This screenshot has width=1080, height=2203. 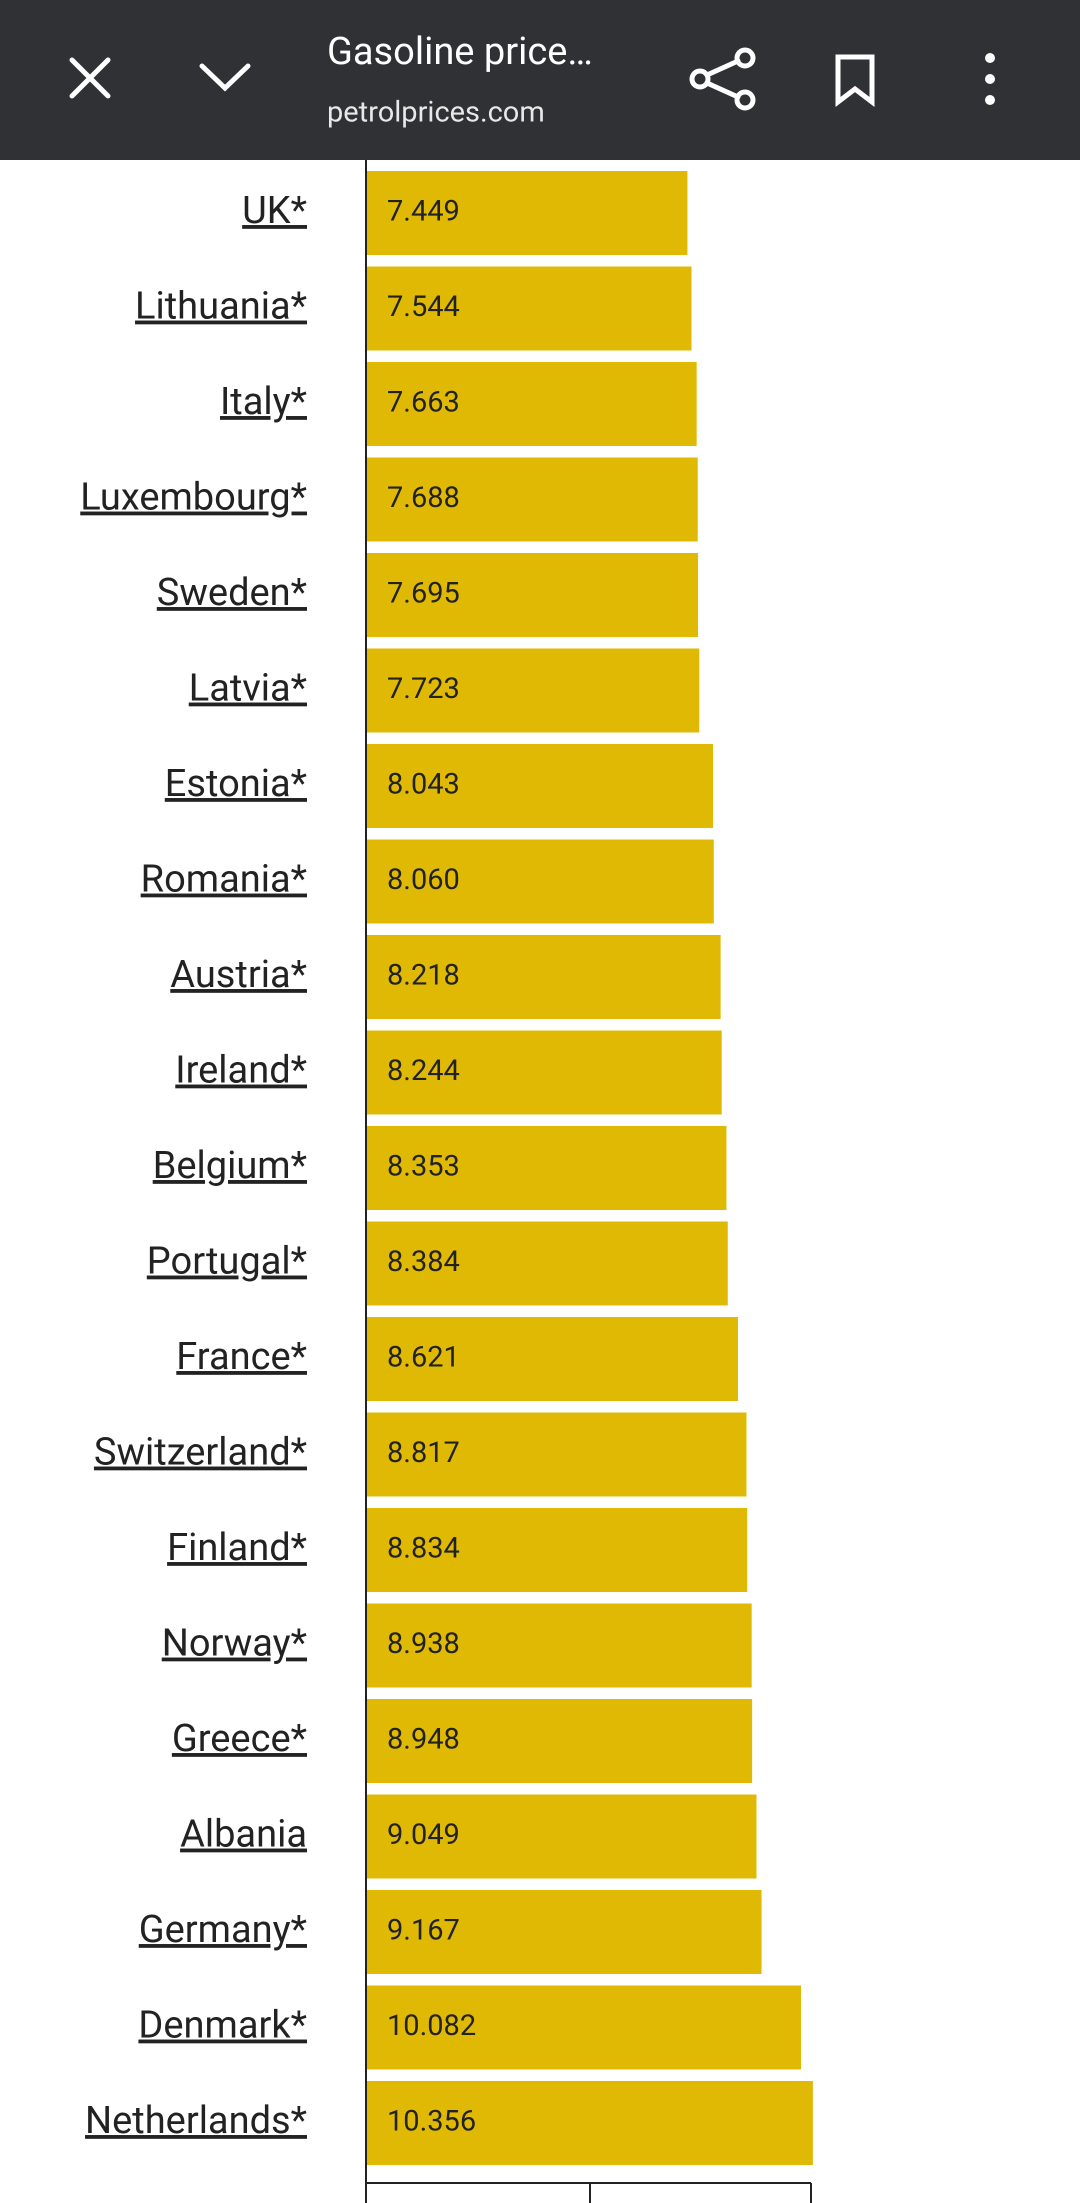 What do you see at coordinates (224, 880) in the screenshot?
I see `category-link: Romania*` at bounding box center [224, 880].